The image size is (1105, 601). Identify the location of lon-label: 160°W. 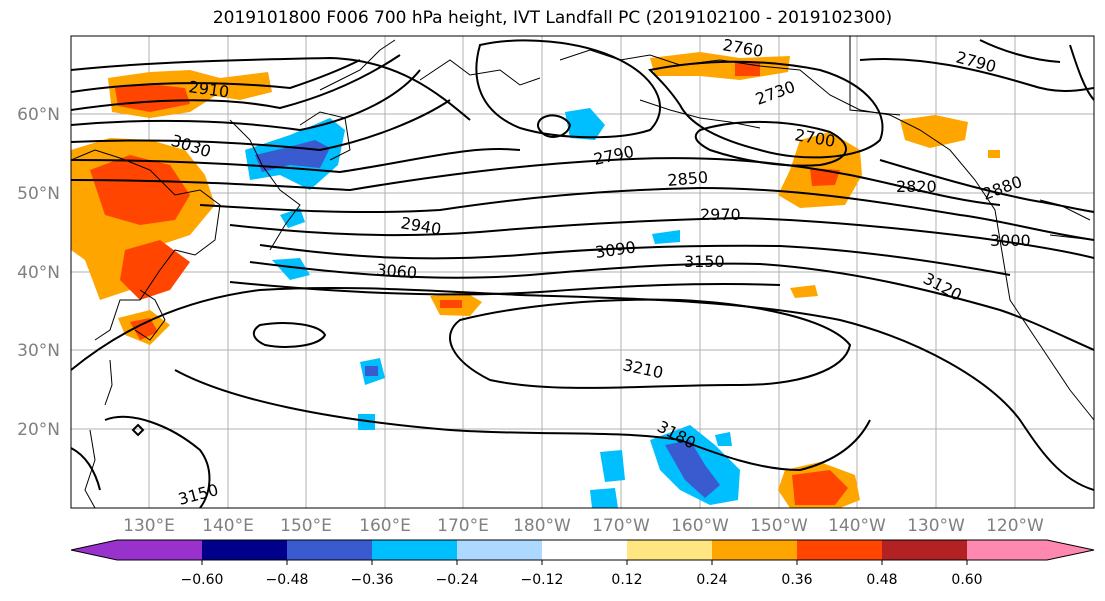
(700, 526).